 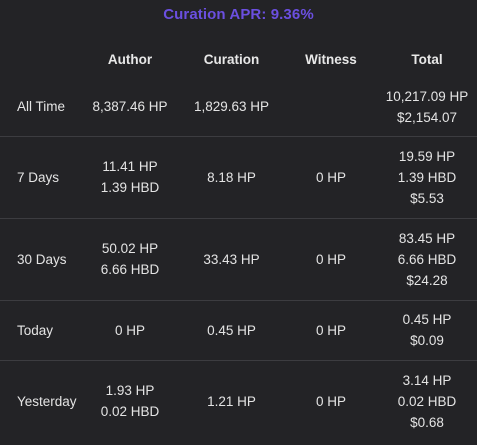 I want to click on total-value: 3.14 HP, so click(x=427, y=380).